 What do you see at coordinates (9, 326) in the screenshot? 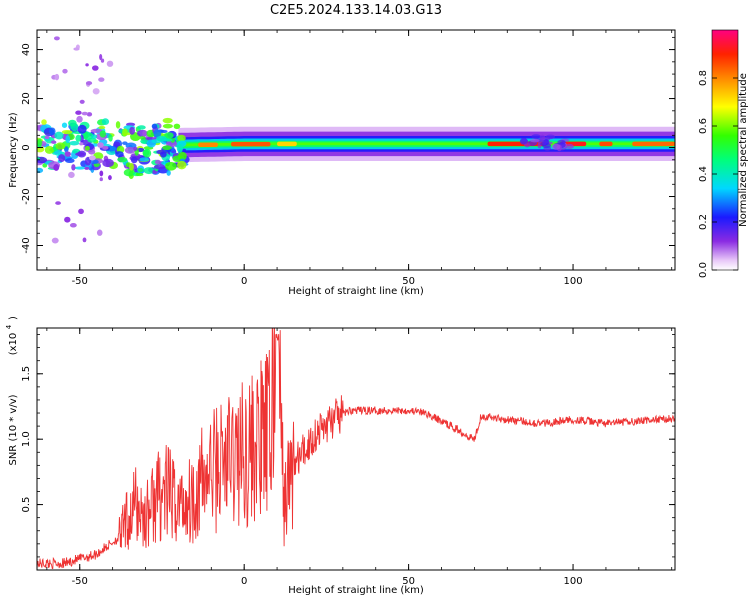
I see `snr-scale-exponent: 4` at bounding box center [9, 326].